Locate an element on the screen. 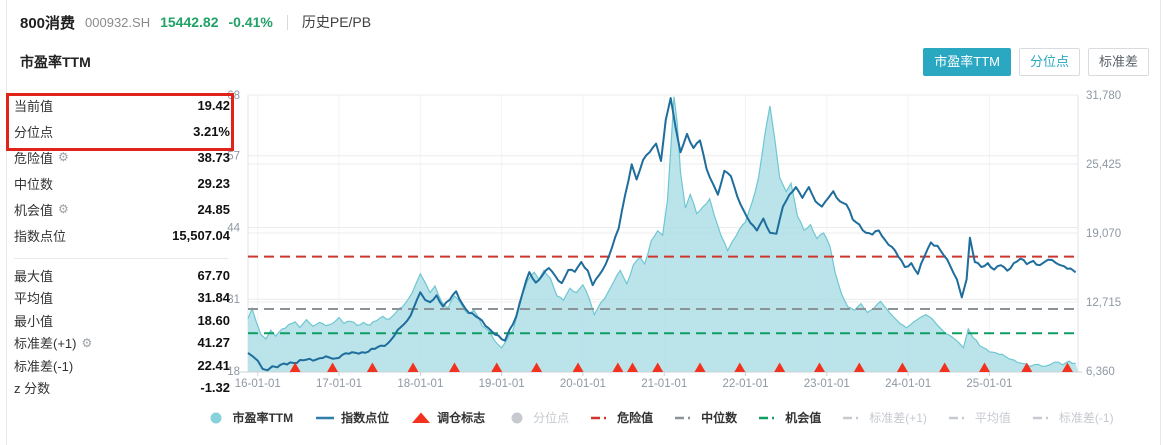  legend-item: 平均值 is located at coordinates (979, 417).